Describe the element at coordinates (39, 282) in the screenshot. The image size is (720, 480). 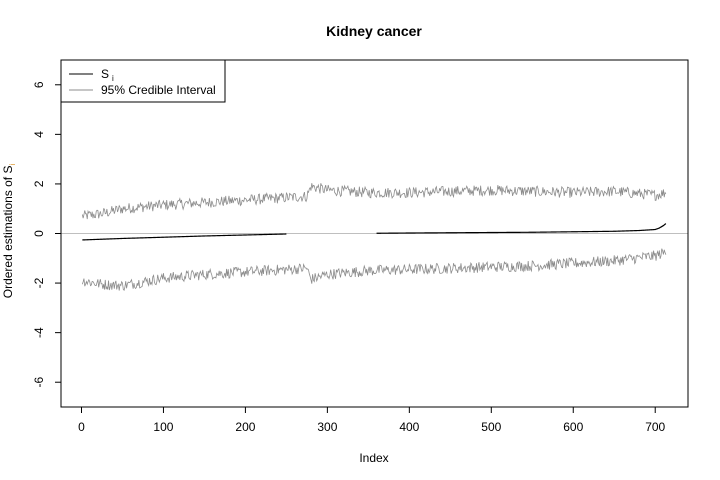
I see `y-tick-label: -2` at that location.